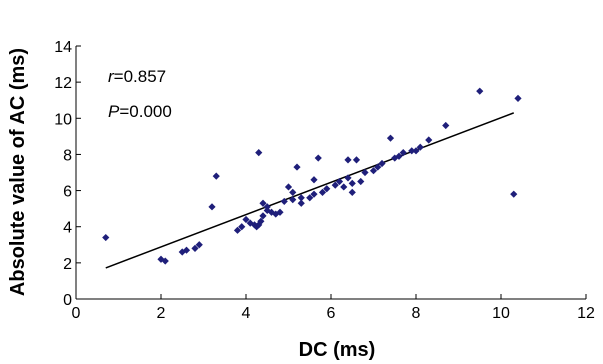 The height and width of the screenshot is (364, 603). What do you see at coordinates (111, 76) in the screenshot?
I see `r-symbol: r` at bounding box center [111, 76].